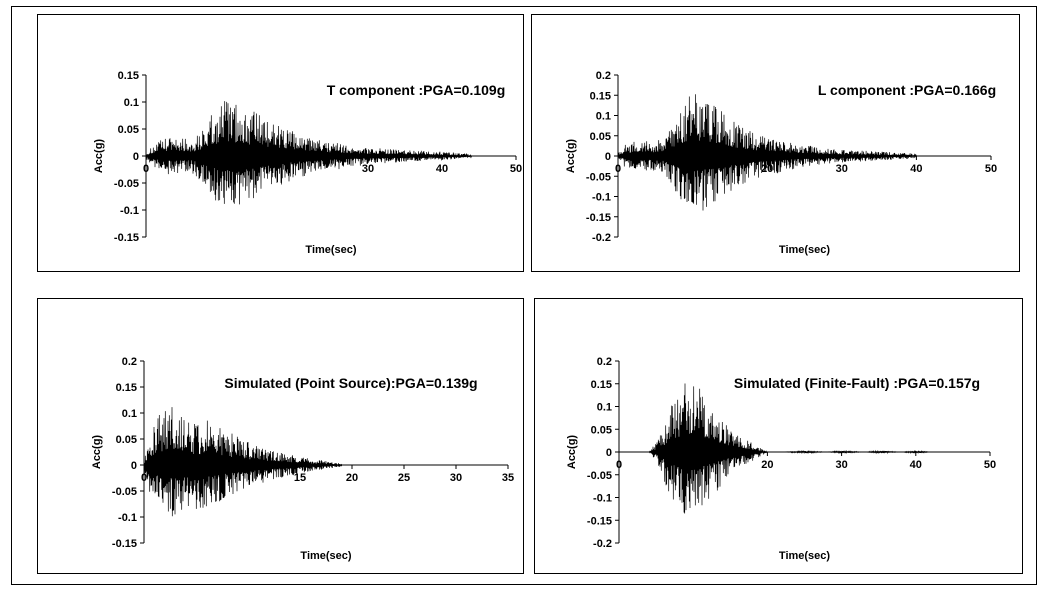 This screenshot has height=593, width=1053. I want to click on chart-title: Simulated (Finite-Fault) :PGA=0.157g, so click(857, 383).